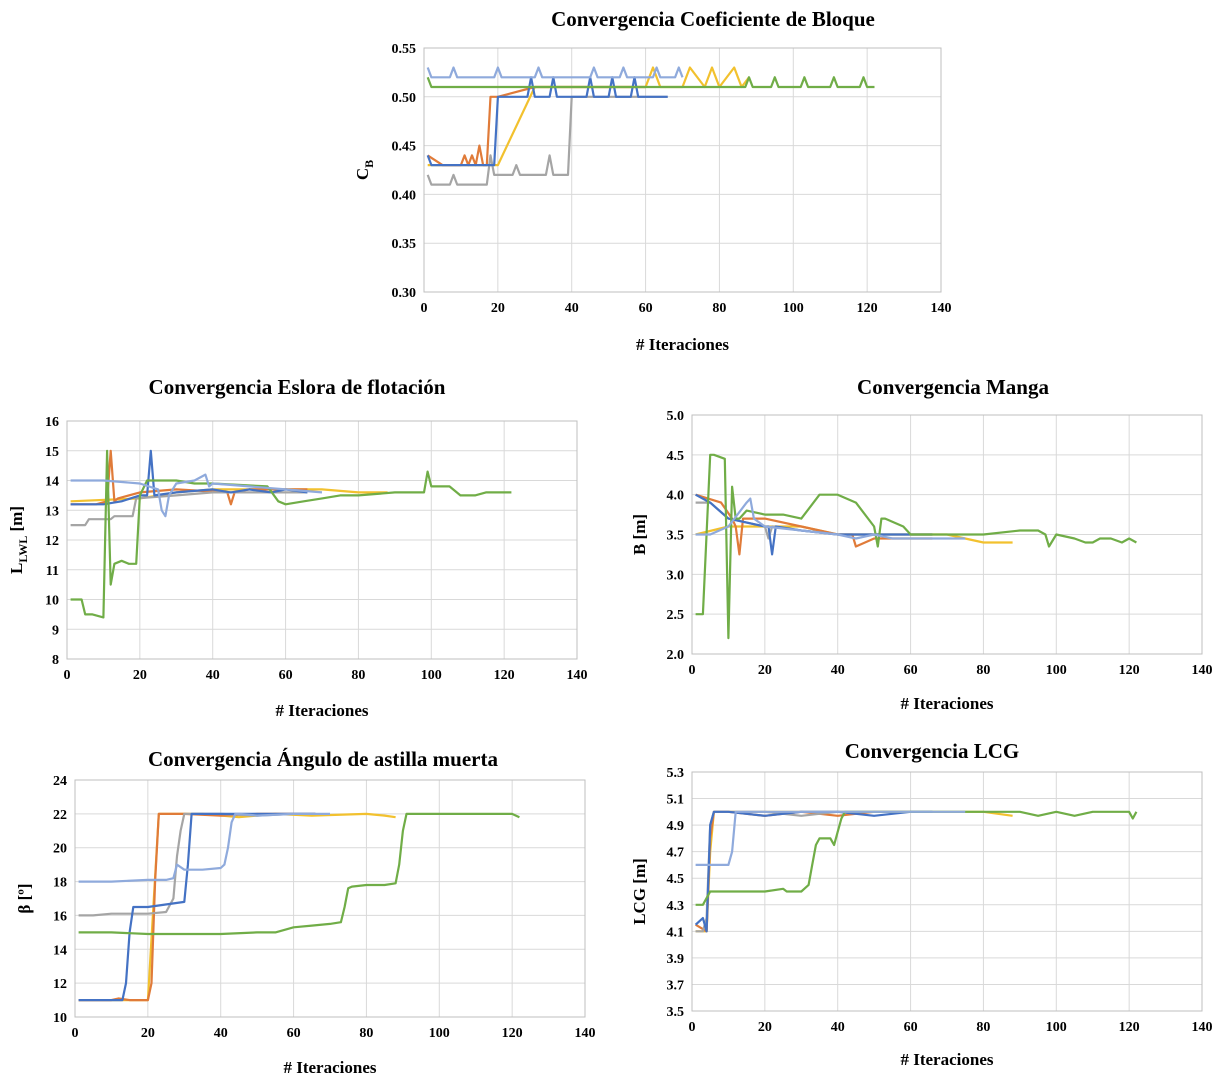 The height and width of the screenshot is (1077, 1225). What do you see at coordinates (60, 781) in the screenshot?
I see `y-tick-label: 24` at bounding box center [60, 781].